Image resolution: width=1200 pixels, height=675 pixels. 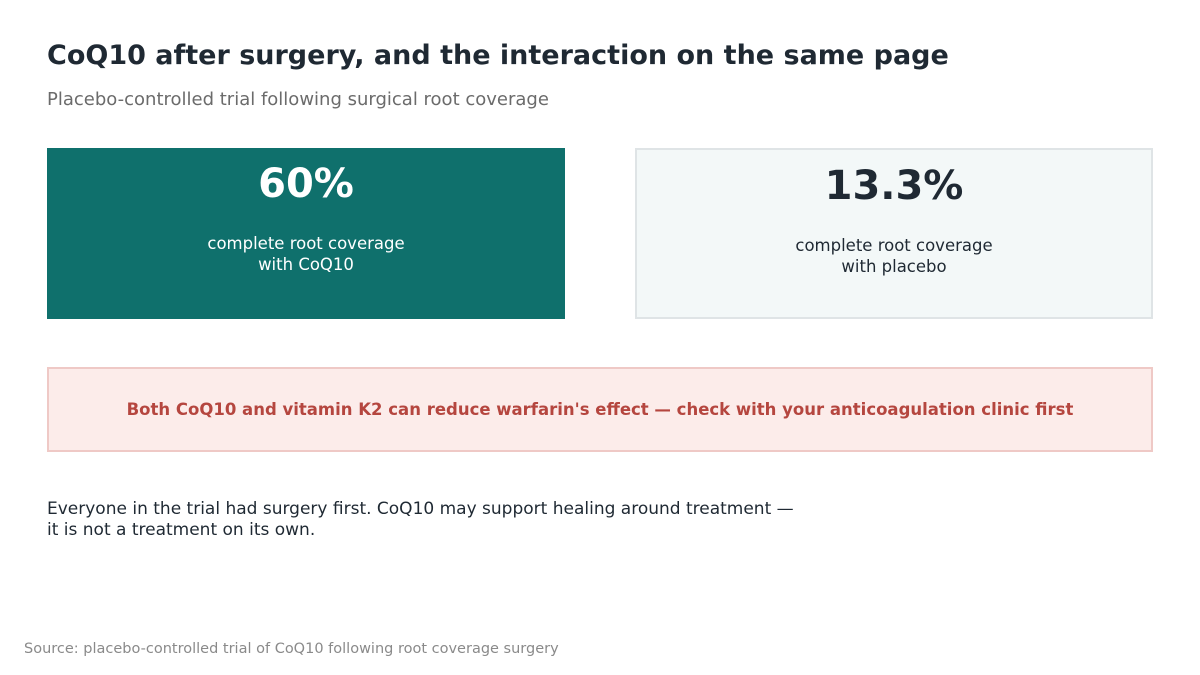 I want to click on stat-label-placebo: complete root coverage with placebo, so click(x=894, y=256).